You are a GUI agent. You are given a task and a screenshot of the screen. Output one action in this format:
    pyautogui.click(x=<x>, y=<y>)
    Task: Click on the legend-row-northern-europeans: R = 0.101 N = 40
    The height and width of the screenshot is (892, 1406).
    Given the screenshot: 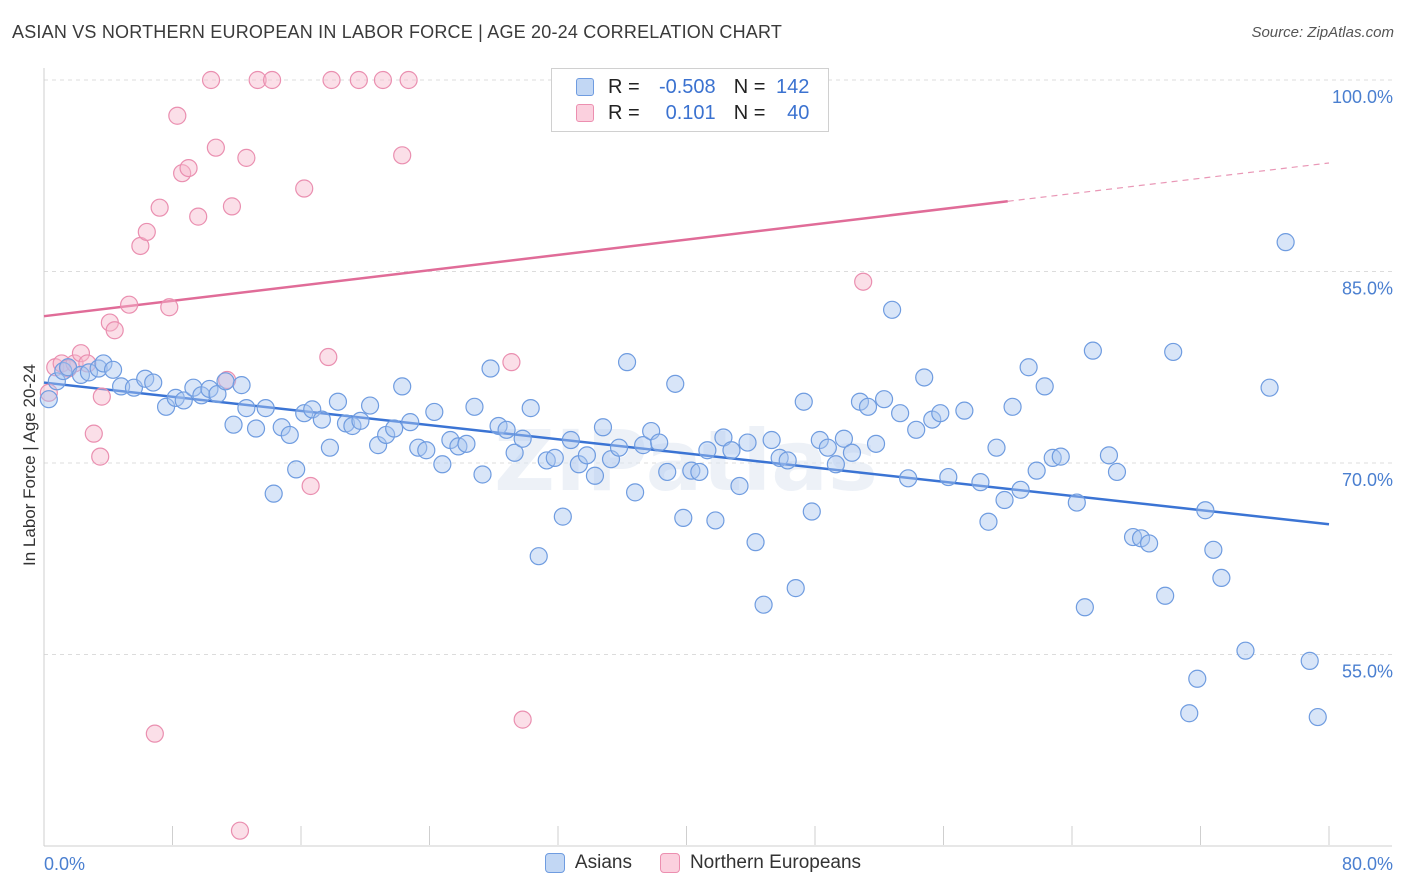 What is the action you would take?
    pyautogui.click(x=692, y=113)
    